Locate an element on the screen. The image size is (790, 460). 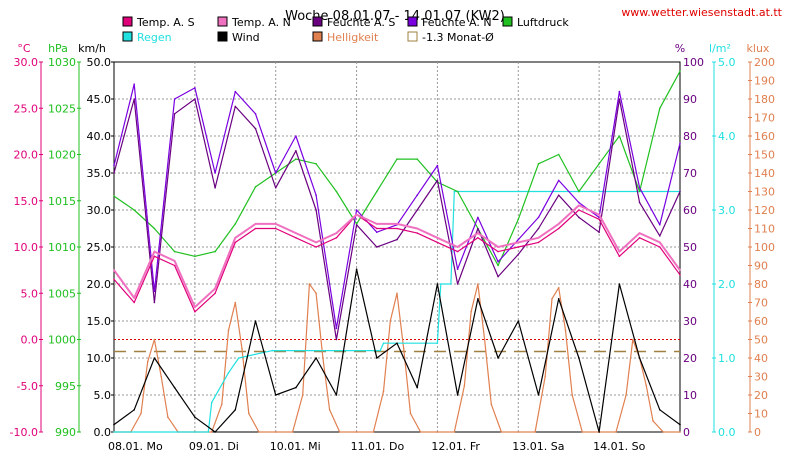
light-axis-tick-label: 130 is located at coordinates (764, 192).